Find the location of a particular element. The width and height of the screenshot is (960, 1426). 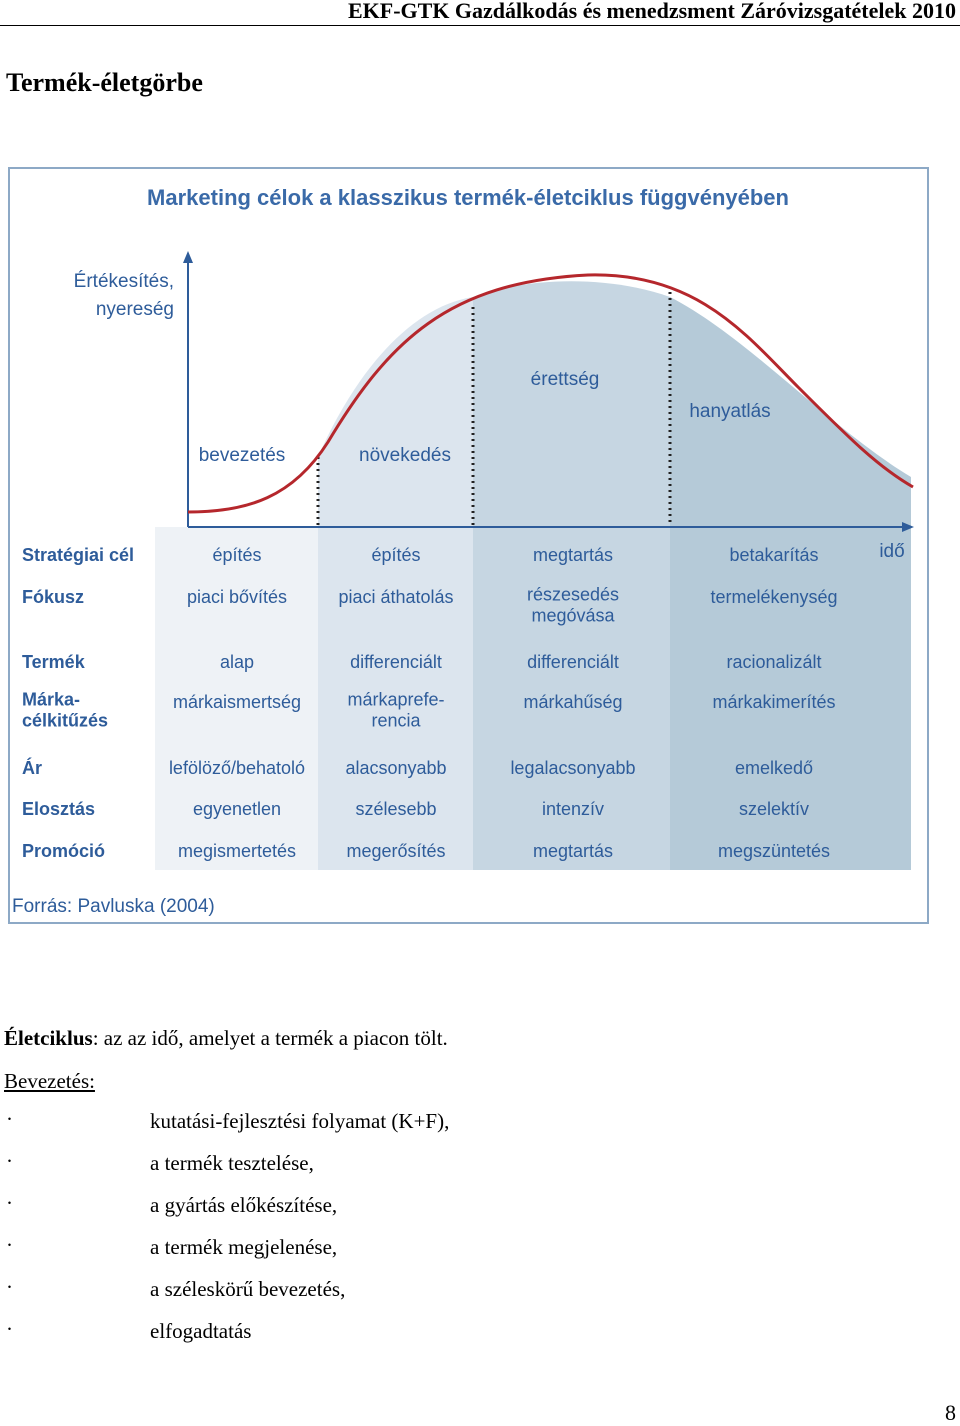

list-item-text: a termék tesztelése, is located at coordinates (232, 1163).